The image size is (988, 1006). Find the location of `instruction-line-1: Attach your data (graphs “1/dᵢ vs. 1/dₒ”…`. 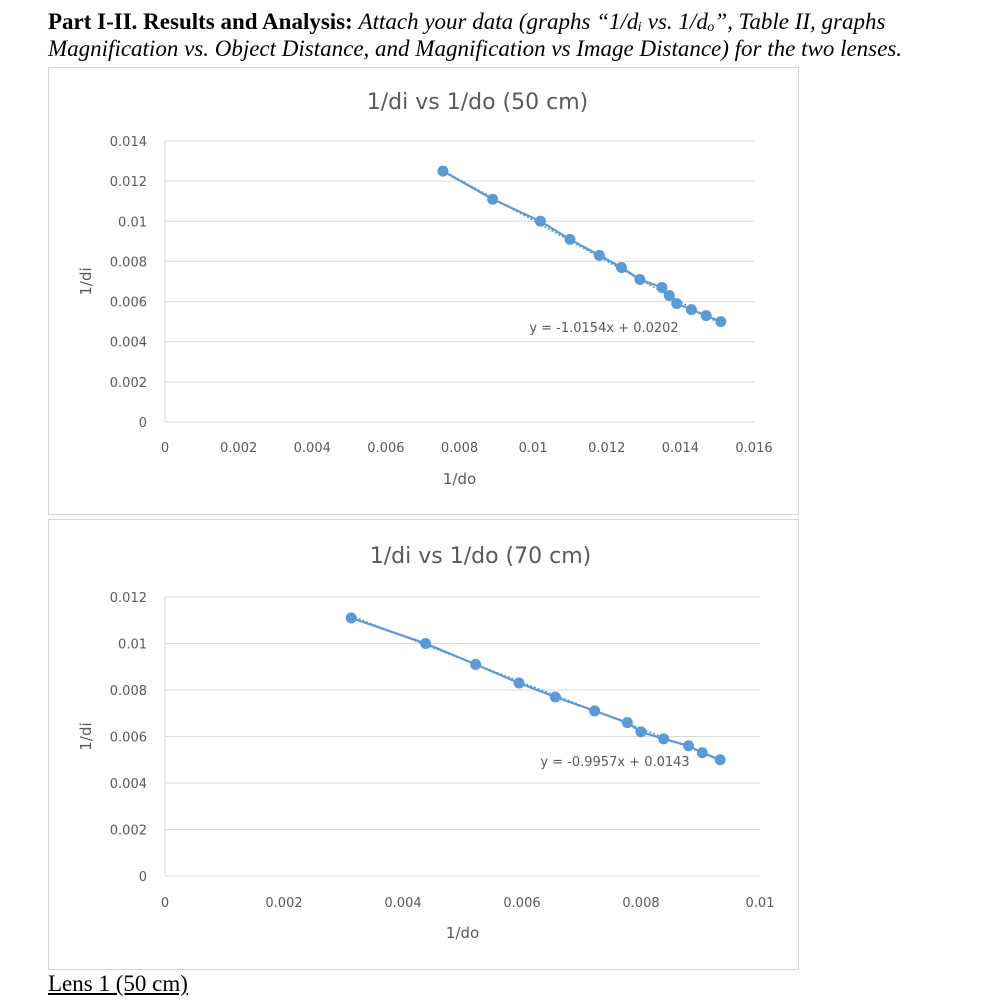

instruction-line-1: Attach your data (graphs “1/dᵢ vs. 1/dₒ”… is located at coordinates (622, 21).